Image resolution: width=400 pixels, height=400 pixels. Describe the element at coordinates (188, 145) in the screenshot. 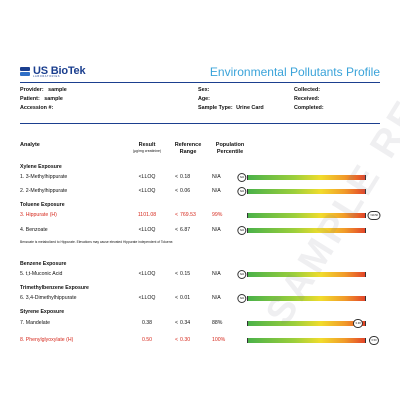

I see `reference-label: Reference` at that location.